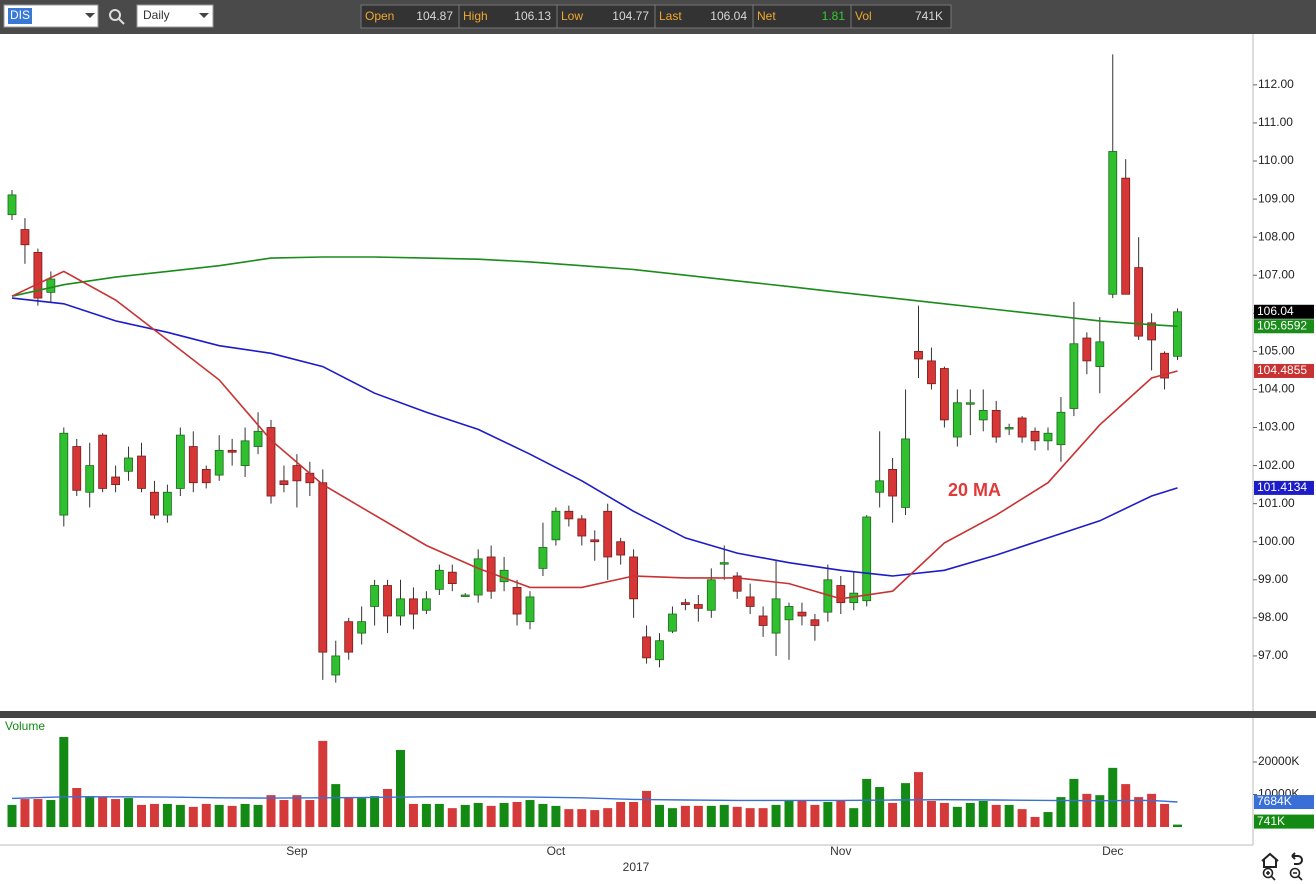 This screenshot has width=1316, height=884. I want to click on y-tick-label: 107.00, so click(1276, 274).